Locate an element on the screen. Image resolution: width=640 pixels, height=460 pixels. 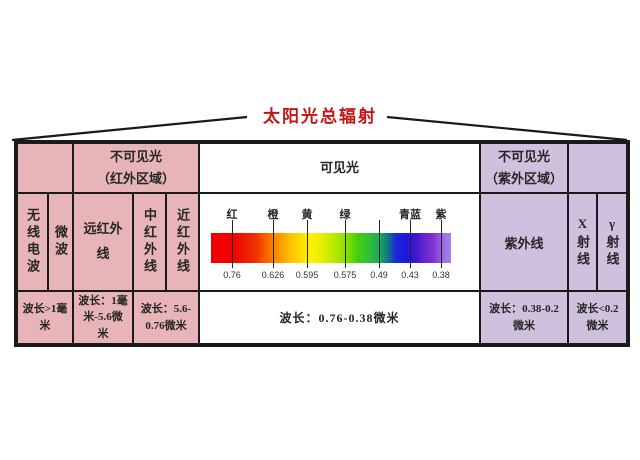
spectrum-color-label-violet: 紫 is located at coordinates (441, 215).